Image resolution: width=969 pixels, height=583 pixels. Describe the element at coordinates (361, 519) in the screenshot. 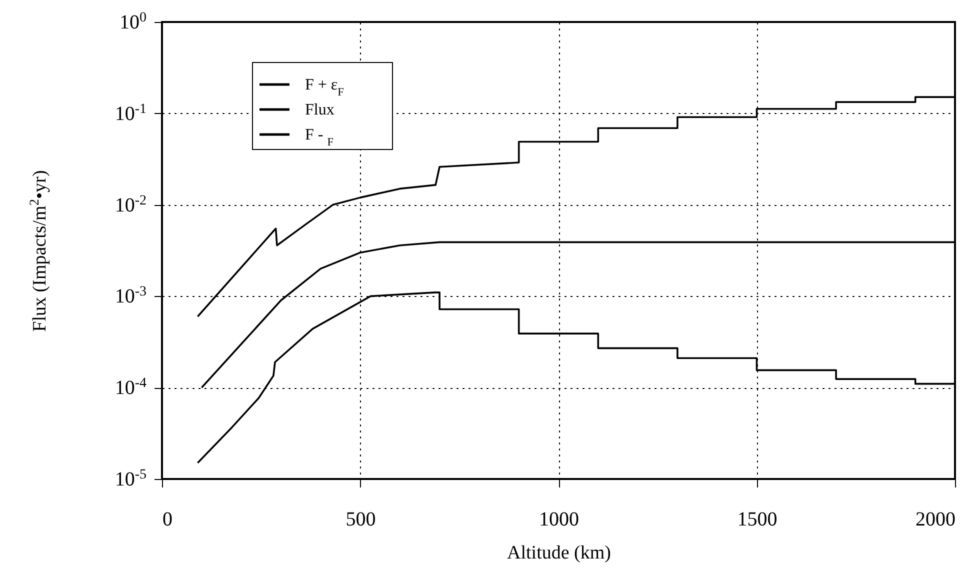

I see `x-tick-label: 500` at that location.